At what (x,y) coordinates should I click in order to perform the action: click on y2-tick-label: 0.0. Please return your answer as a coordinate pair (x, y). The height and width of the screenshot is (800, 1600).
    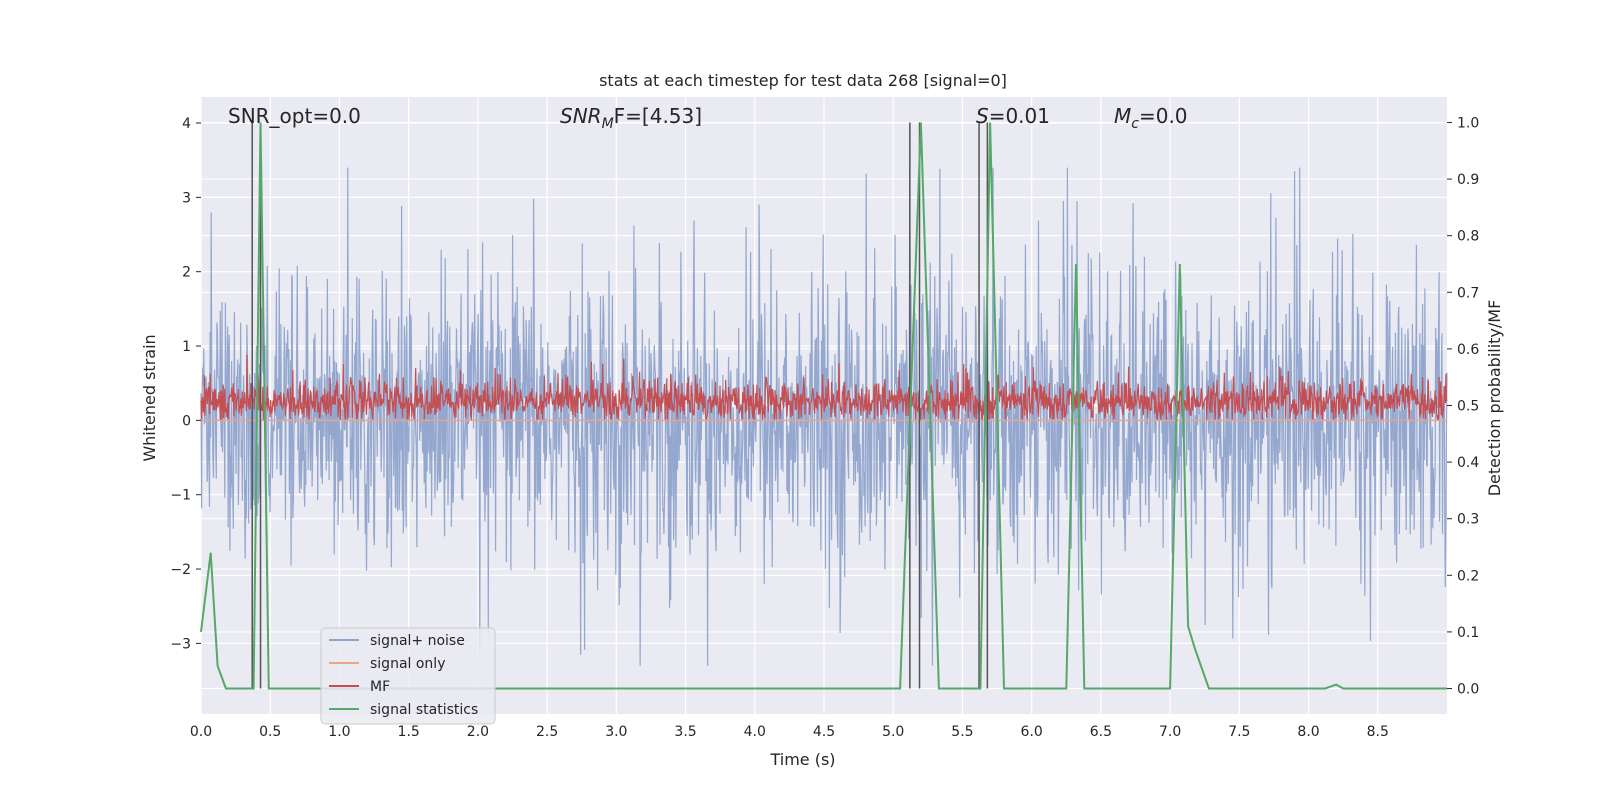
    Looking at the image, I should click on (1468, 690).